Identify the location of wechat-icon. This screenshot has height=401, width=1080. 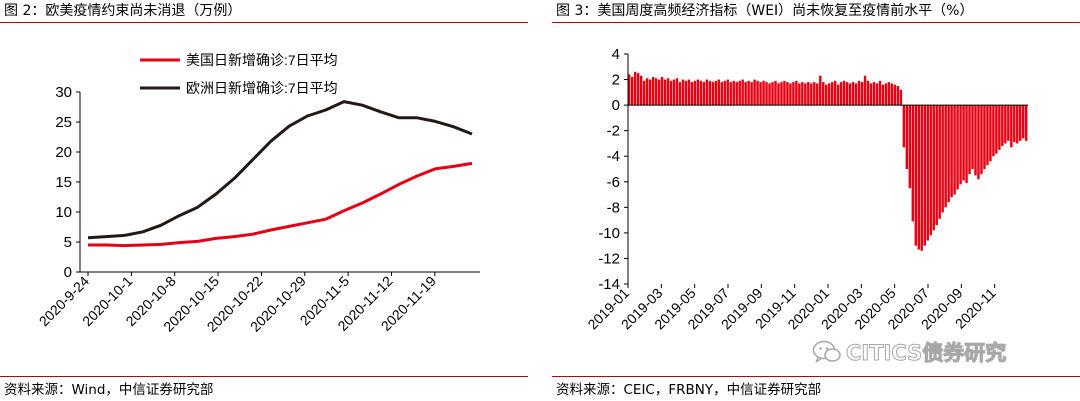
(826, 352).